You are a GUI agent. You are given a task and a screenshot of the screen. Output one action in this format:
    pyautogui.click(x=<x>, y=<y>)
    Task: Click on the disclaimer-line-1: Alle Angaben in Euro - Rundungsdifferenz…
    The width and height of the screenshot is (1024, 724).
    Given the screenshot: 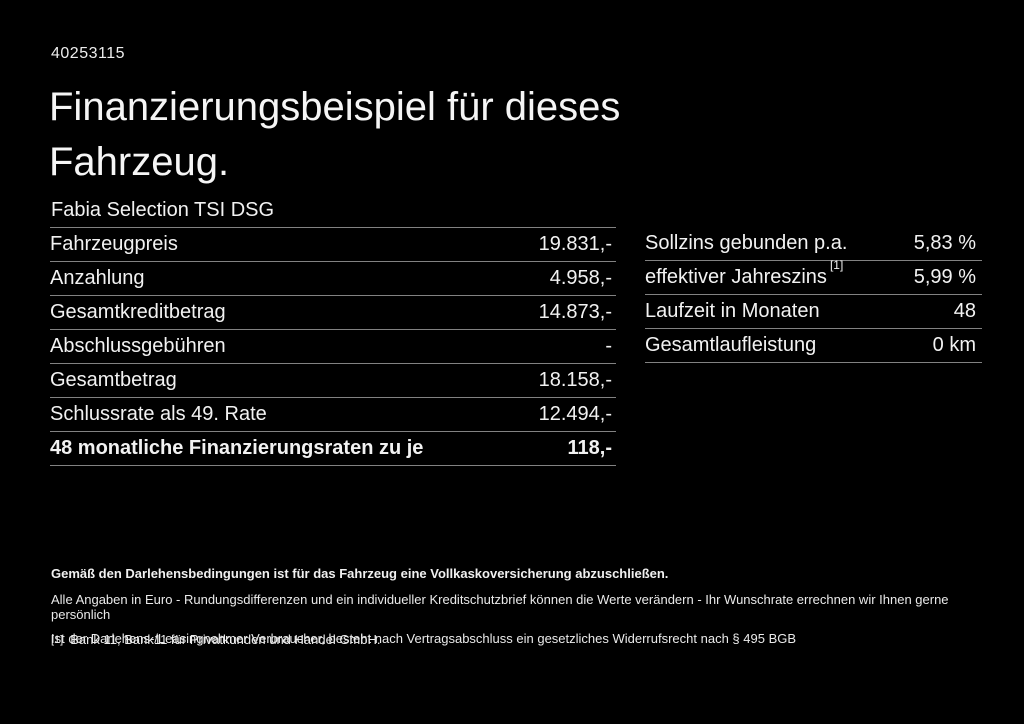 What is the action you would take?
    pyautogui.click(x=500, y=607)
    